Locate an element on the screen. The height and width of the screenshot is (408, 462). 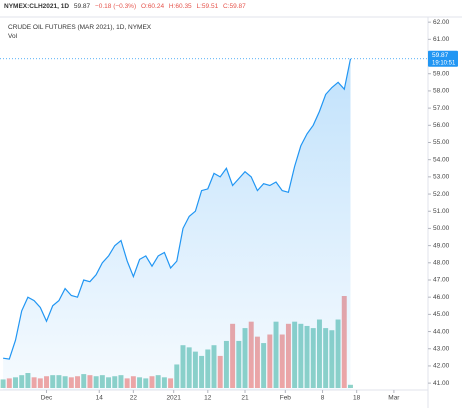
x-tick-label: 14 is located at coordinates (100, 398).